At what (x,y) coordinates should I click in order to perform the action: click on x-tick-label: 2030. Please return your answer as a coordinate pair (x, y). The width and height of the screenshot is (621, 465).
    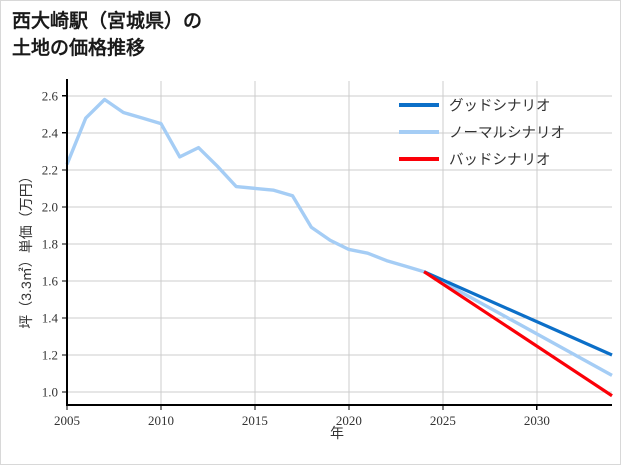
    Looking at the image, I should click on (537, 420).